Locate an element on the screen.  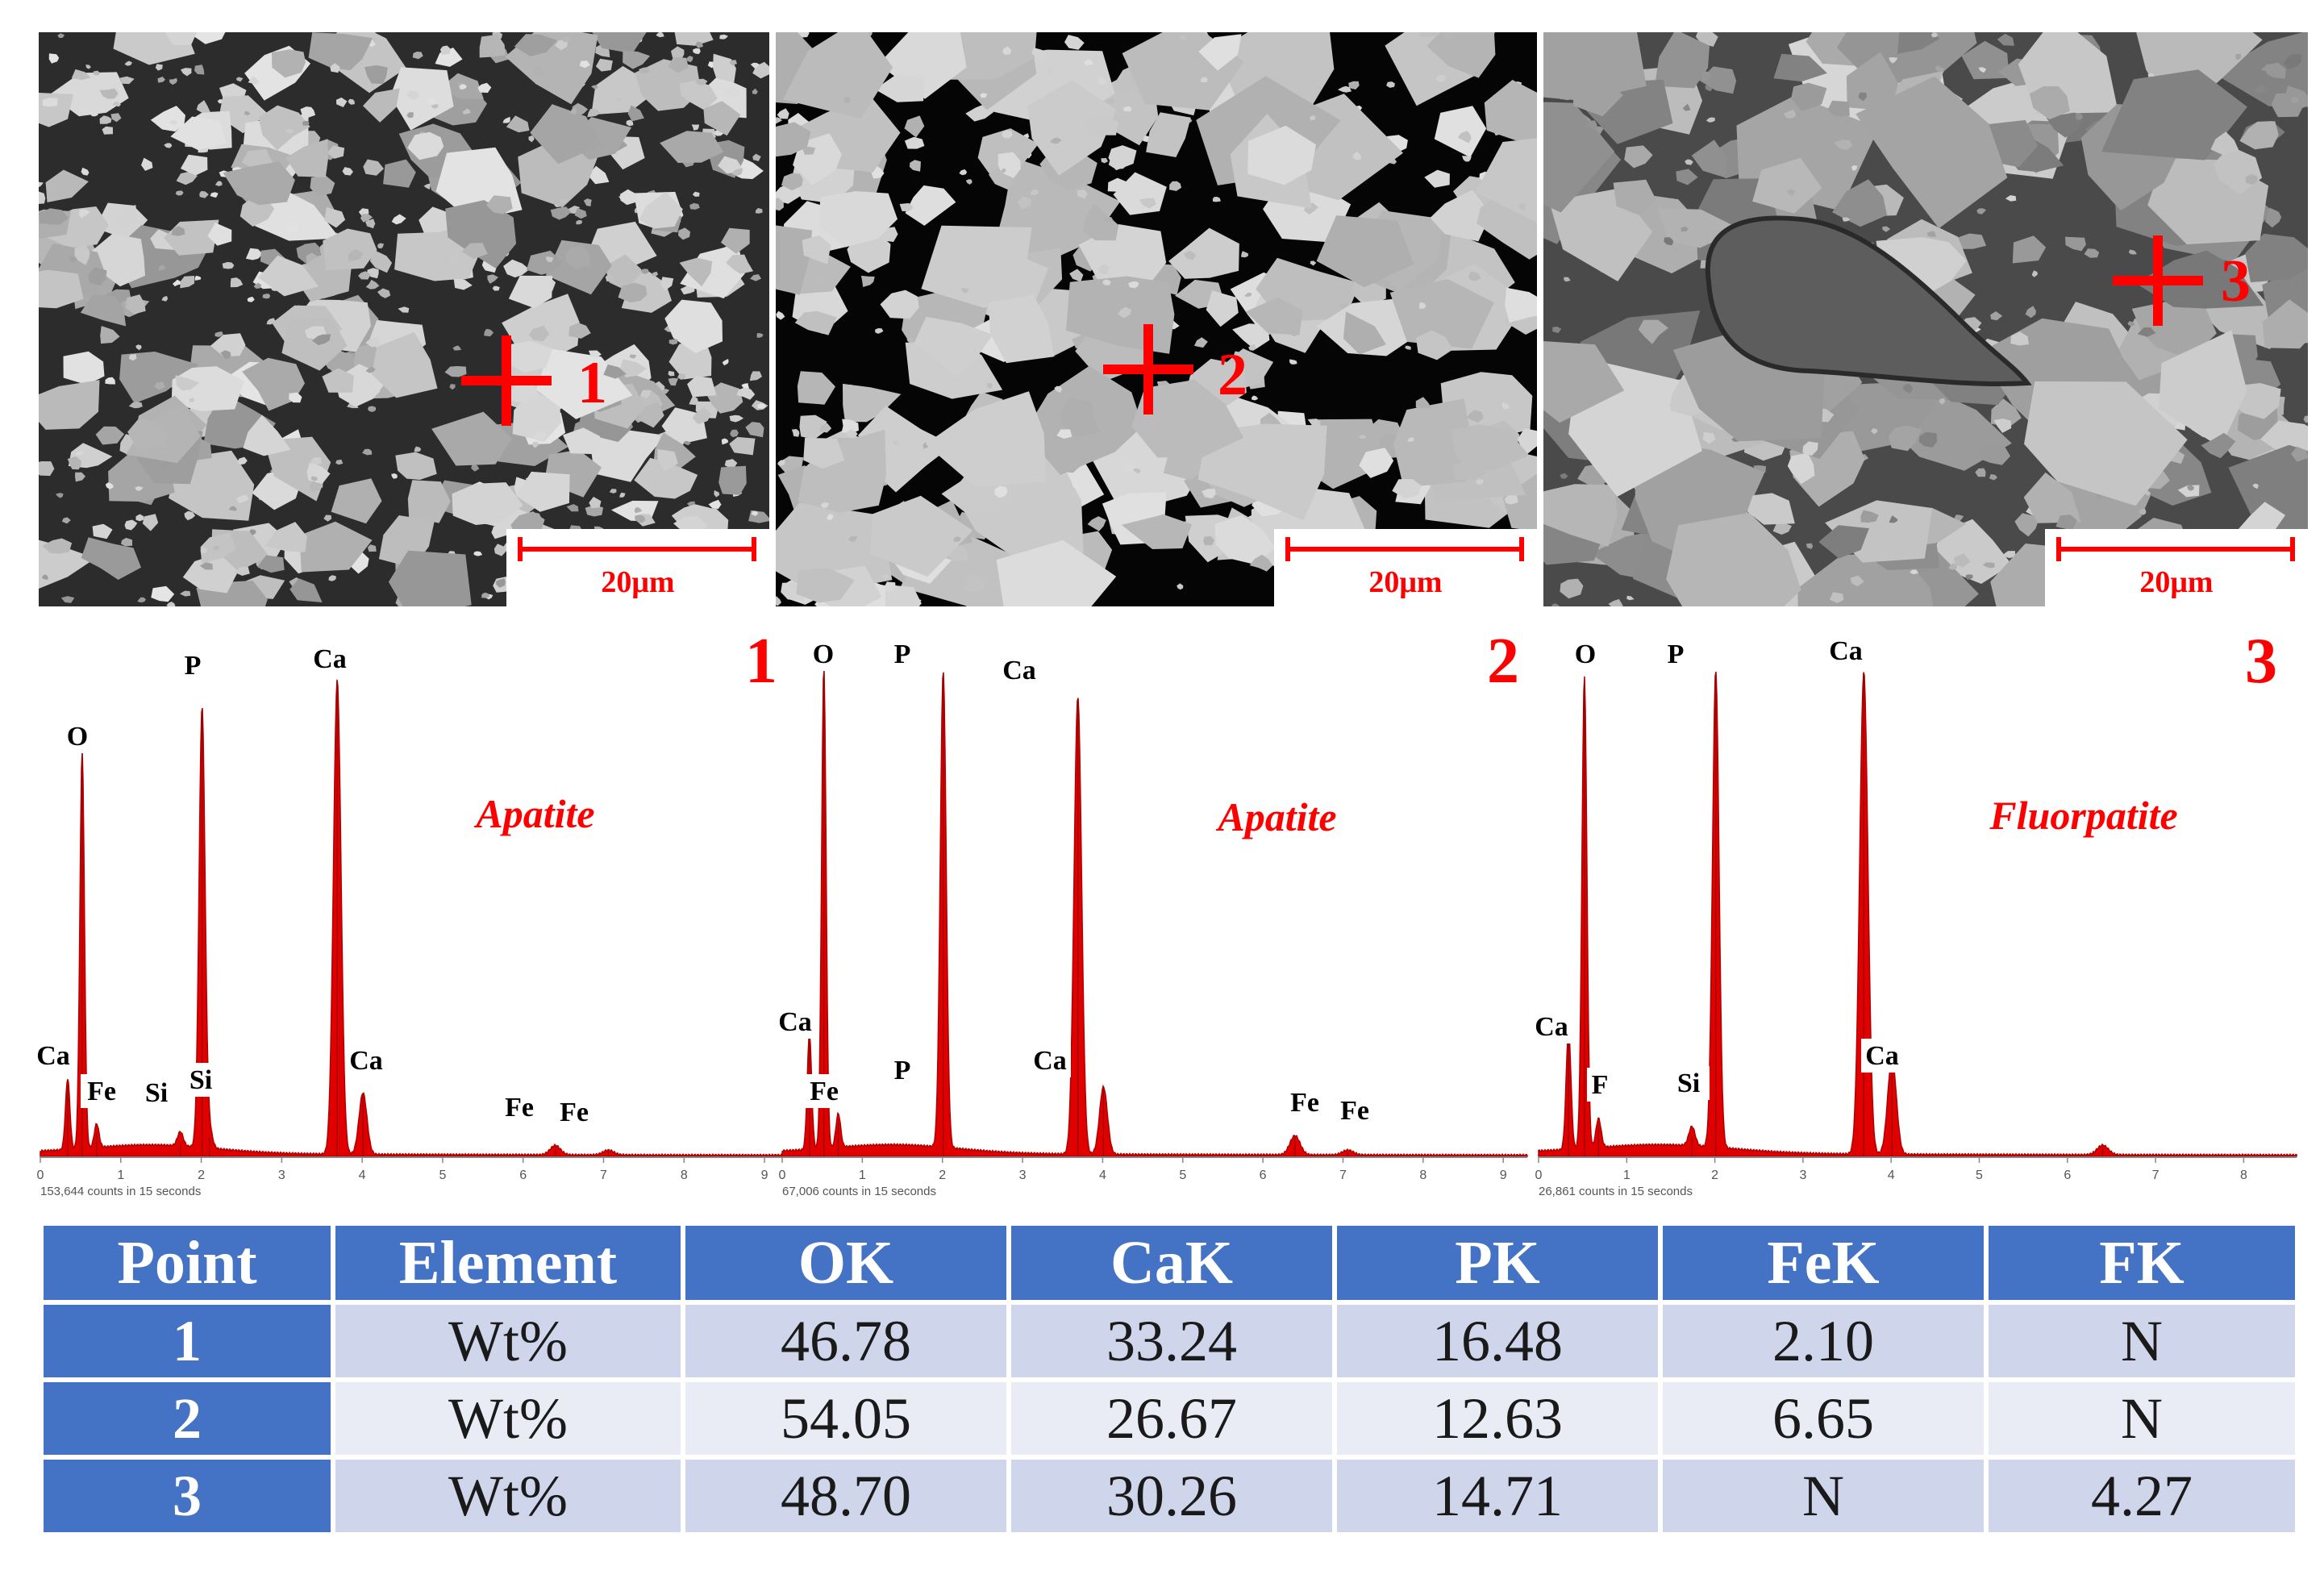
table-row: 3 Wt% 48.70 30.26 14.71 N 4.27 is located at coordinates (1169, 1496).